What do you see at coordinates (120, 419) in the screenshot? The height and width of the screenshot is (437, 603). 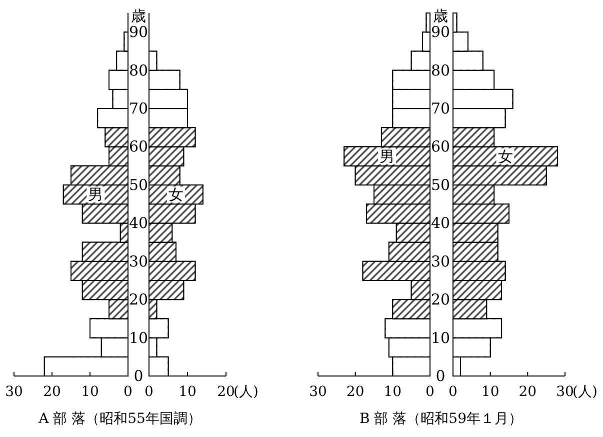 I see `title: A 部 落（昭和55年国調）` at bounding box center [120, 419].